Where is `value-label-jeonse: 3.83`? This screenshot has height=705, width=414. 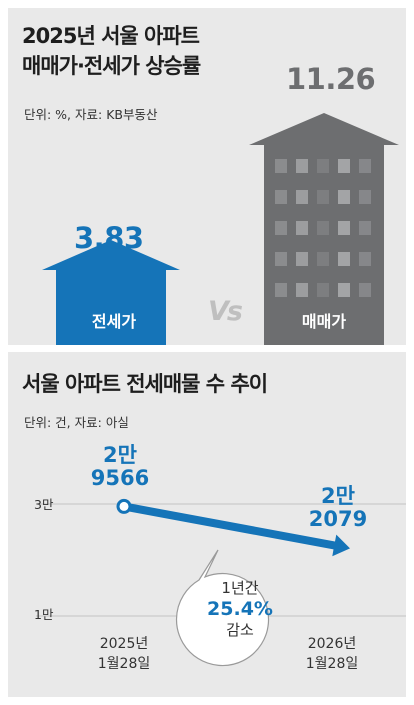
value-label-jeonse: 3.83 is located at coordinates (109, 238).